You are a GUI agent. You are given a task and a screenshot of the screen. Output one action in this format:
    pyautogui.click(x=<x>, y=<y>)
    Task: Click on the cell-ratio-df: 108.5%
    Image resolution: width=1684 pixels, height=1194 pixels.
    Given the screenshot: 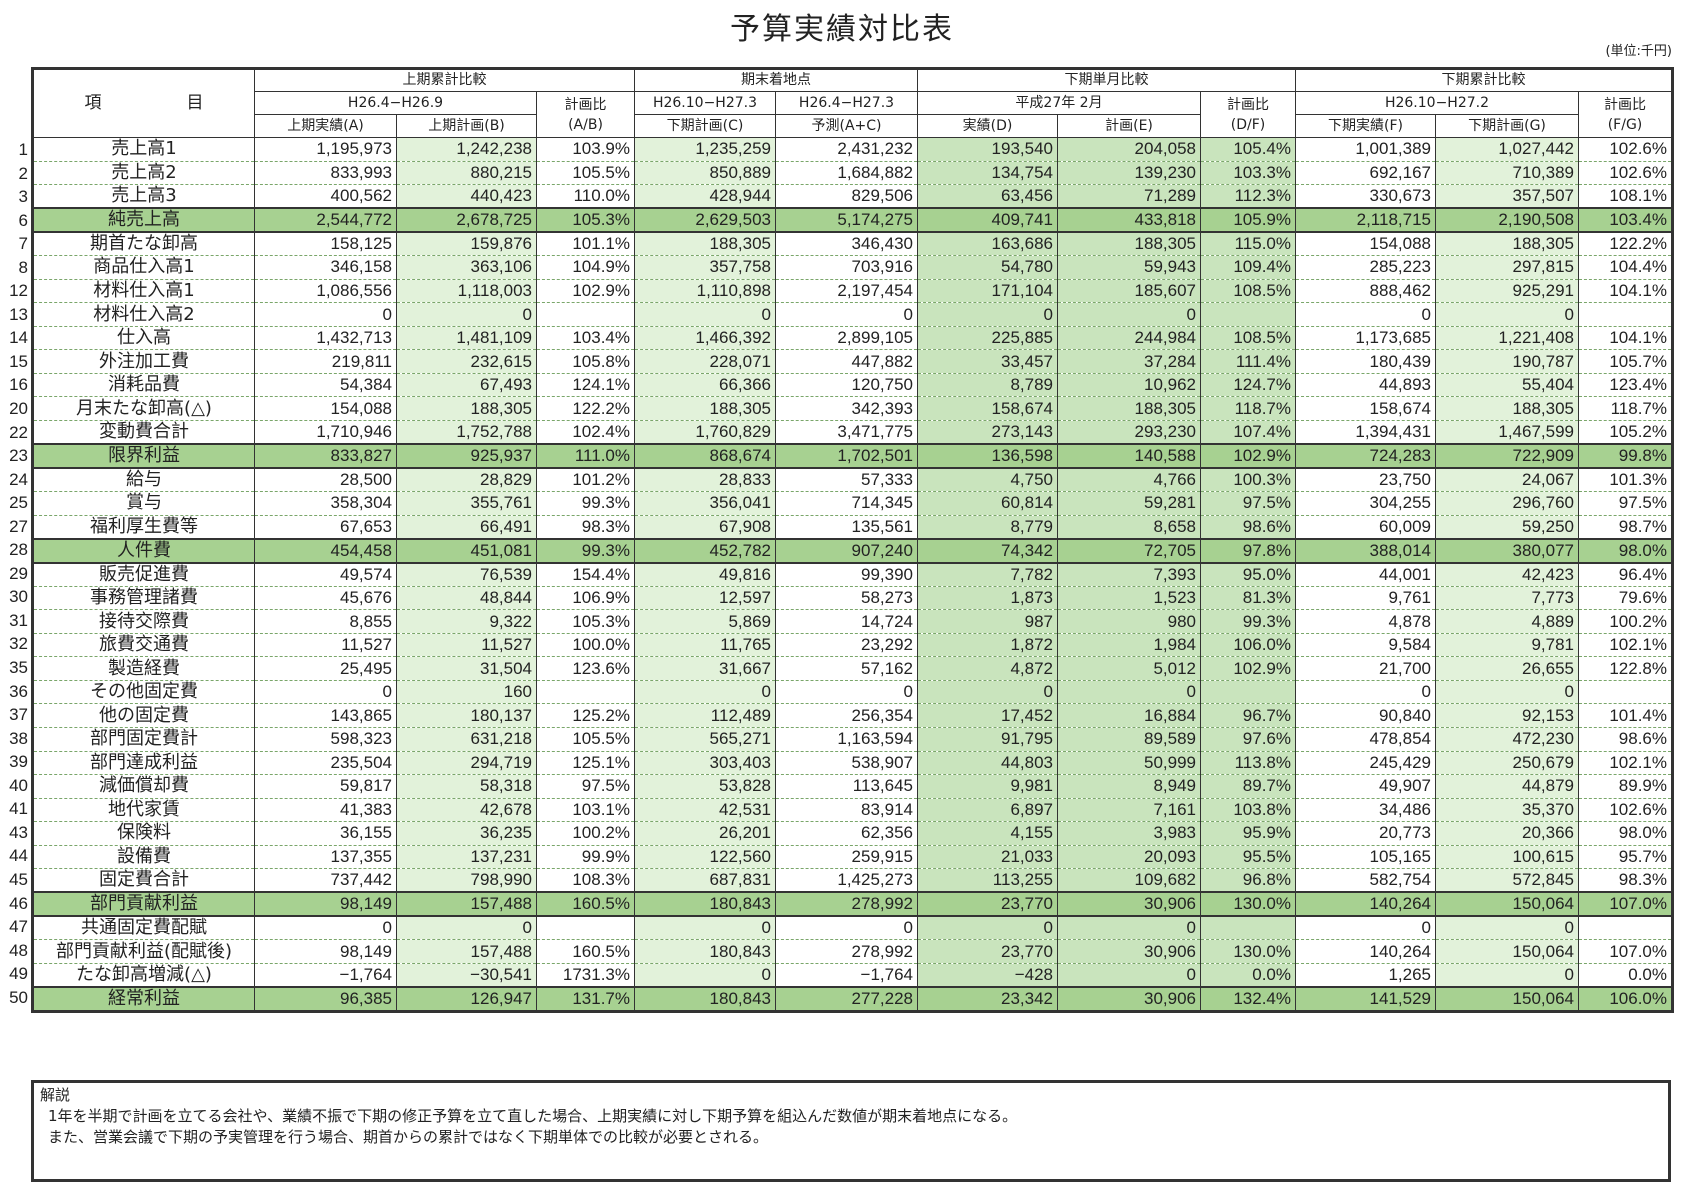 What is the action you would take?
    pyautogui.click(x=1248, y=291)
    